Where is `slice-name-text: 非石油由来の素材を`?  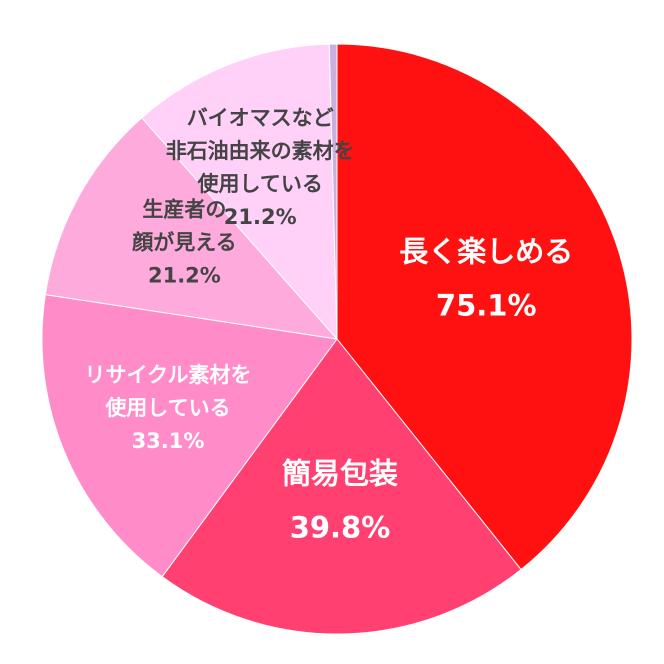 slice-name-text: 非石油由来の素材を is located at coordinates (260, 151).